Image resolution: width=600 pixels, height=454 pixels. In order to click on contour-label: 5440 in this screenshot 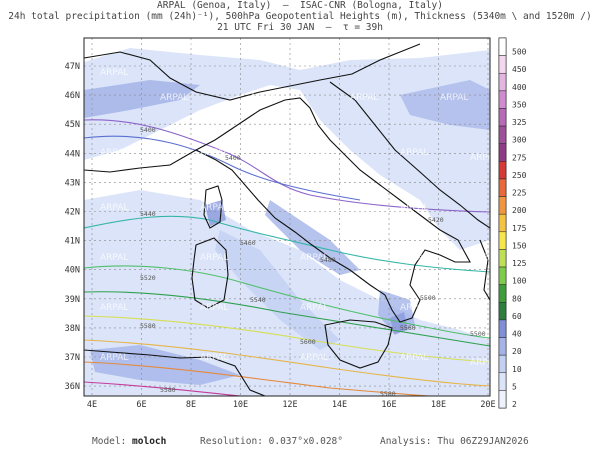, I will do `click(148, 214)`.